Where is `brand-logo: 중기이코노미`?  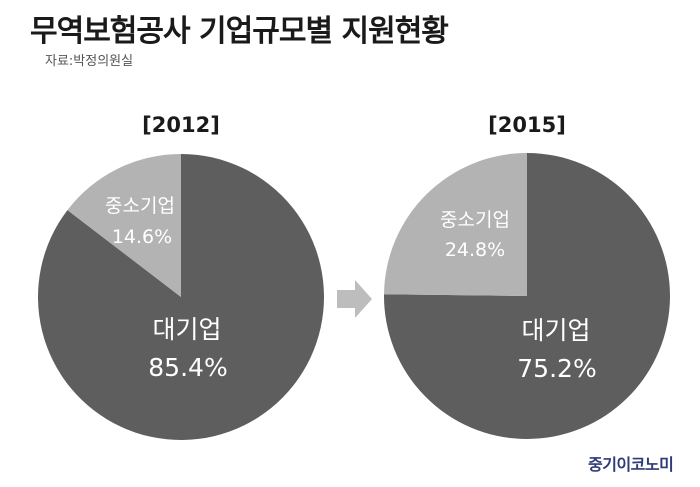
brand-logo: 중기이코노미 is located at coordinates (631, 464).